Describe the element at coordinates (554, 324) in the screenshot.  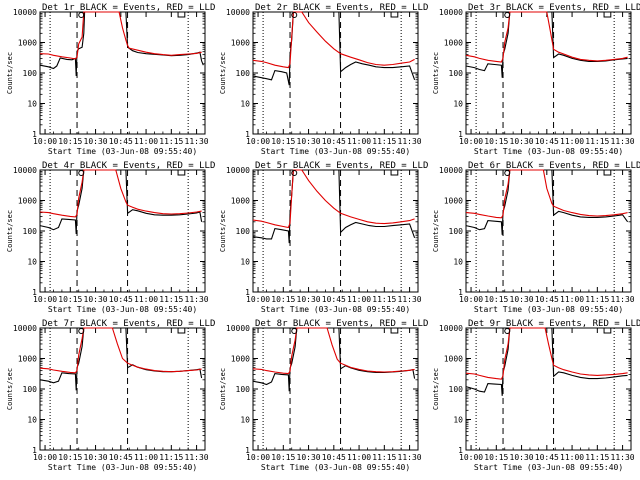
I see `panel-title: Det 9r BLACK = Events, RED = LLD` at that location.